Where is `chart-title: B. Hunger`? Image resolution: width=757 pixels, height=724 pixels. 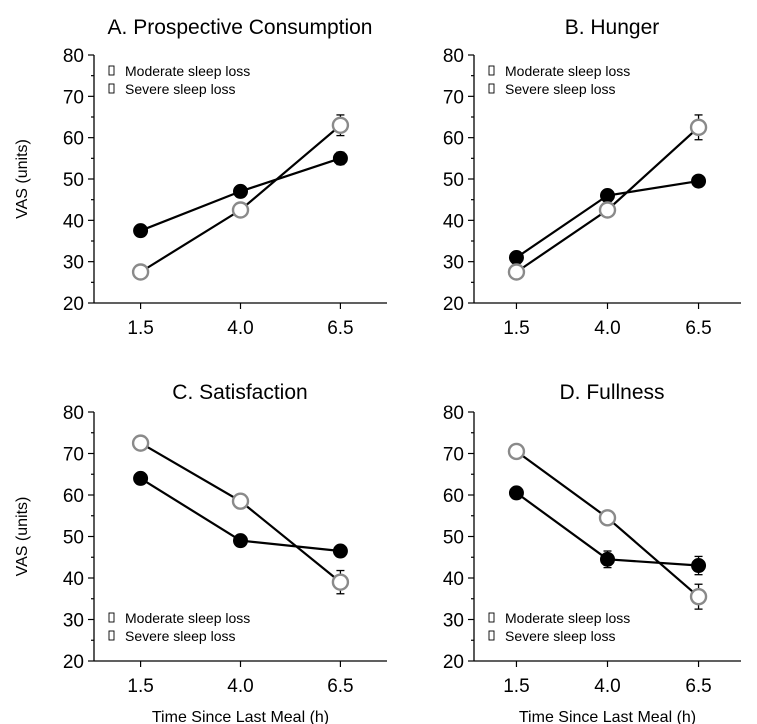 chart-title: B. Hunger is located at coordinates (612, 27).